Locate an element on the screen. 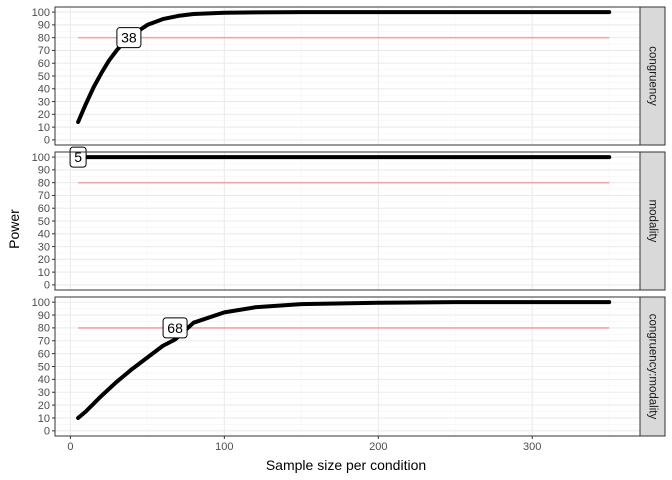 The width and height of the screenshot is (672, 480). annotation-label: 38 is located at coordinates (129, 38).